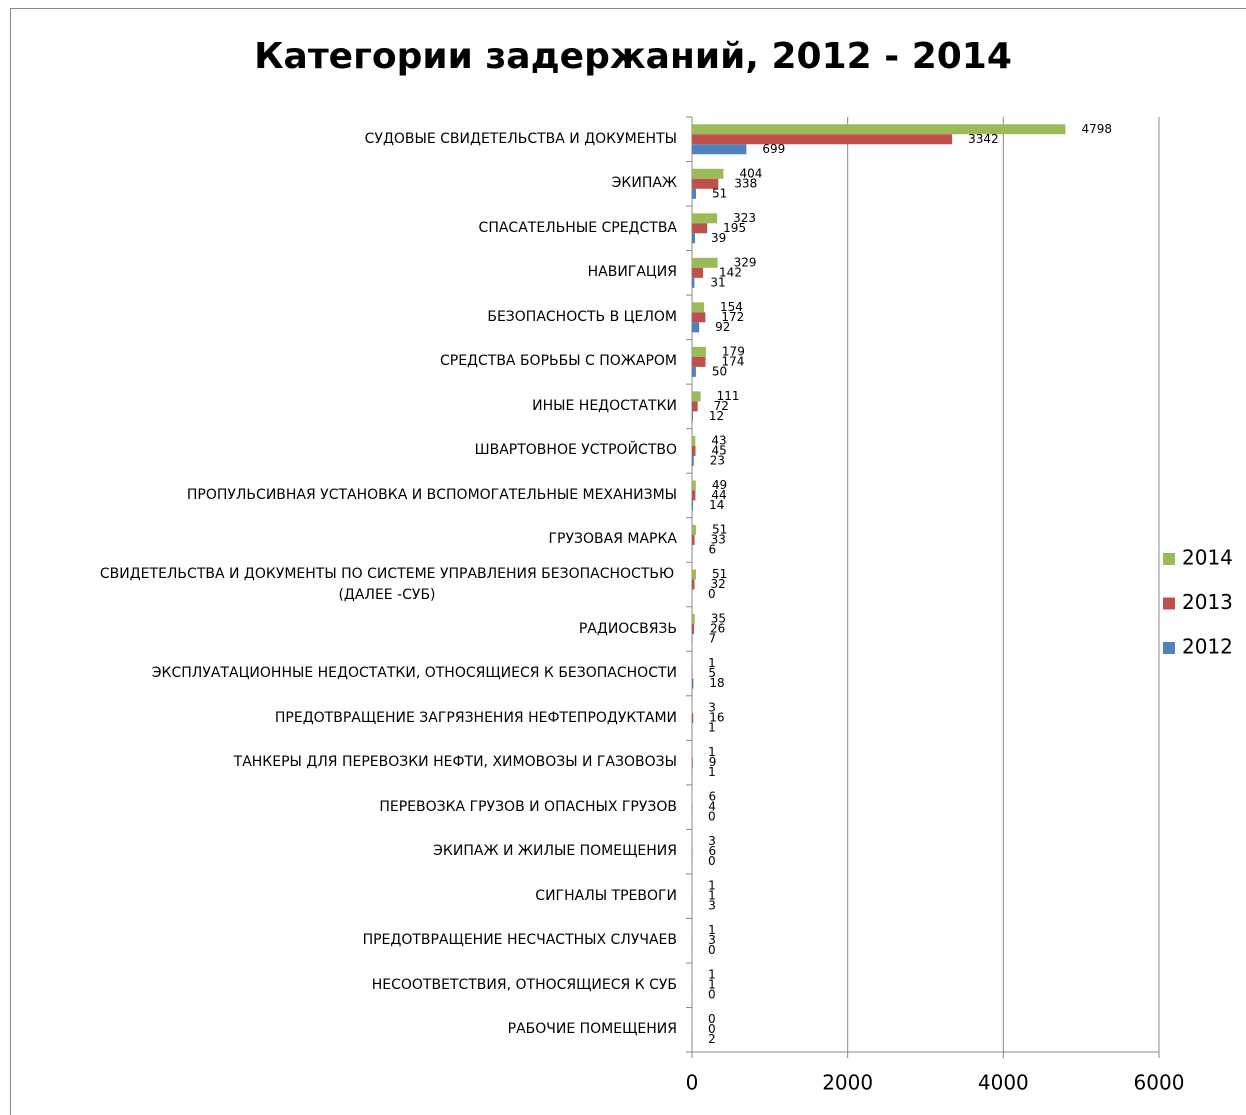 This screenshot has height=1115, width=1246. Describe the element at coordinates (730, 272) in the screenshot. I see `data-label: 142` at that location.